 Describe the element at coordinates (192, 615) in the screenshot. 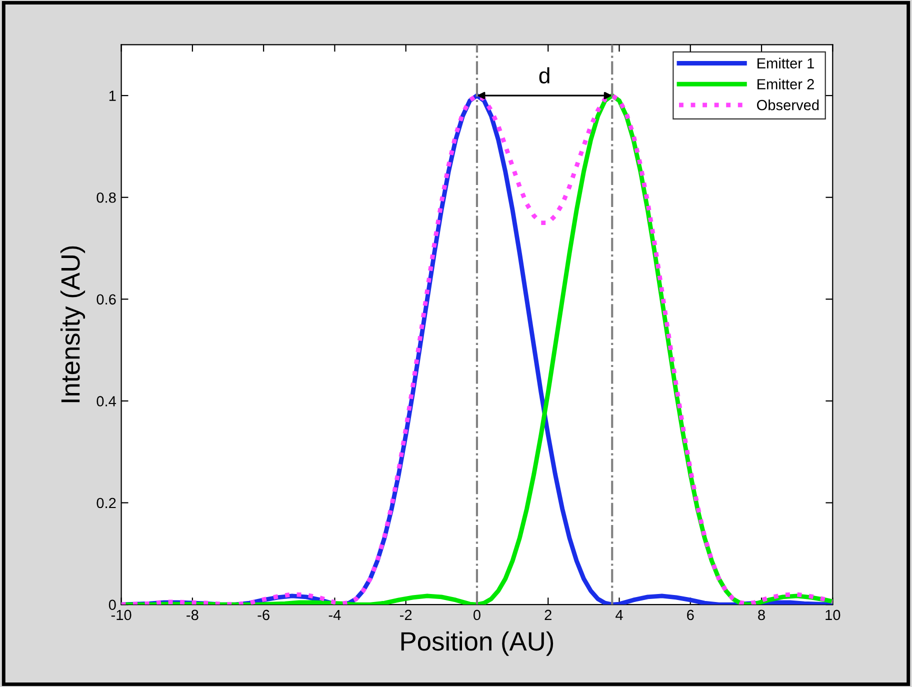

I see `x-tick-label: -8` at that location.